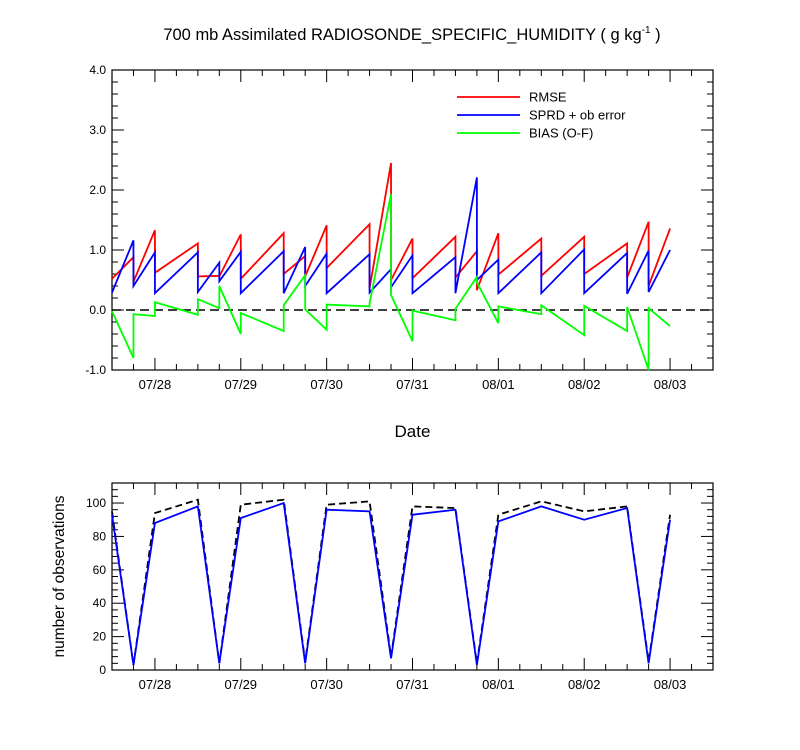  Describe the element at coordinates (96, 503) in the screenshot. I see `y-tick-label: 100` at that location.